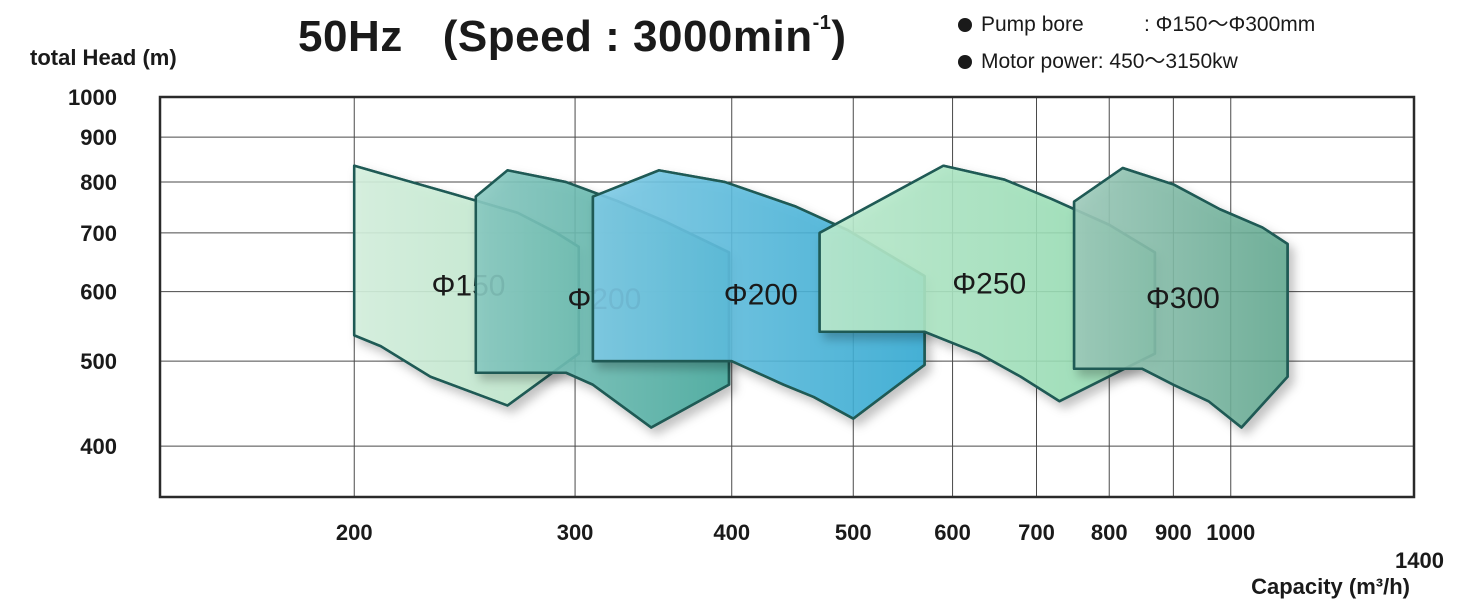 Image resolution: width=1476 pixels, height=602 pixels. I want to click on y-tick-label: 400, so click(98, 446).